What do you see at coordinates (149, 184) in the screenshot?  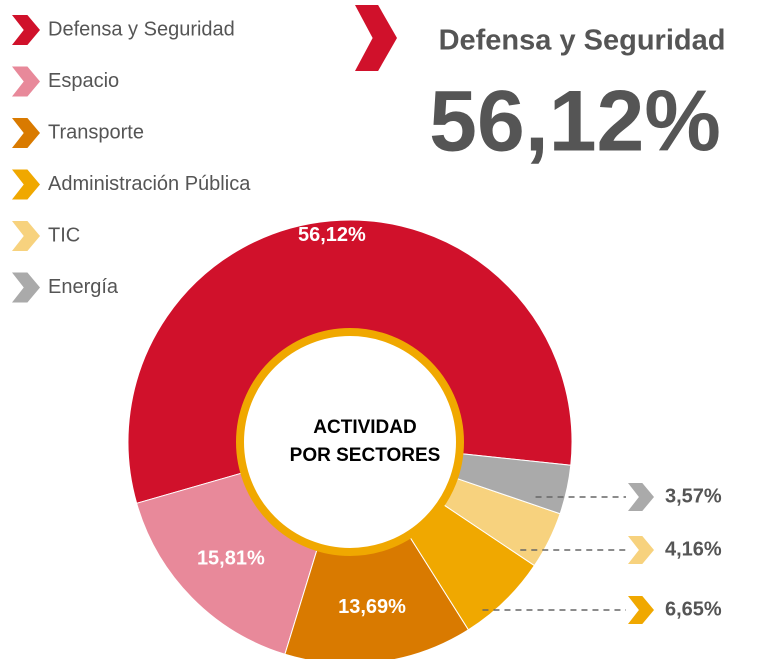 I see `legend-label: Administración Pública` at bounding box center [149, 184].